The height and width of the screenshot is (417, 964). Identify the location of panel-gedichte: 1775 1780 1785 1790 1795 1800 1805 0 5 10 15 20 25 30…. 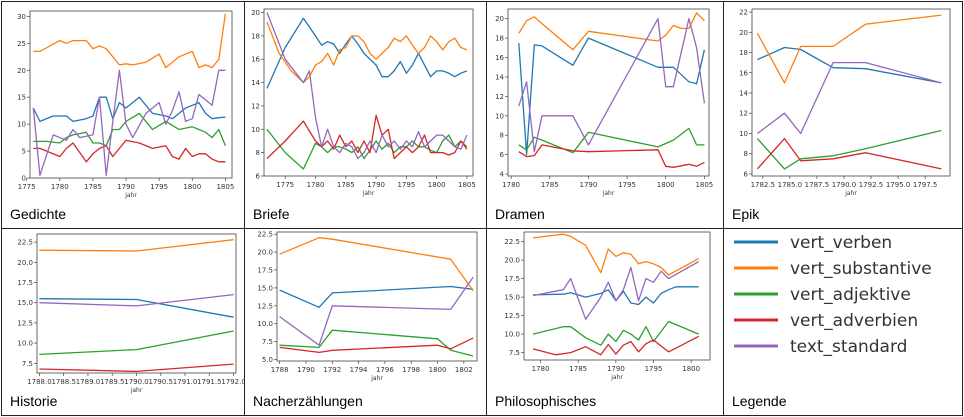
(123, 115).